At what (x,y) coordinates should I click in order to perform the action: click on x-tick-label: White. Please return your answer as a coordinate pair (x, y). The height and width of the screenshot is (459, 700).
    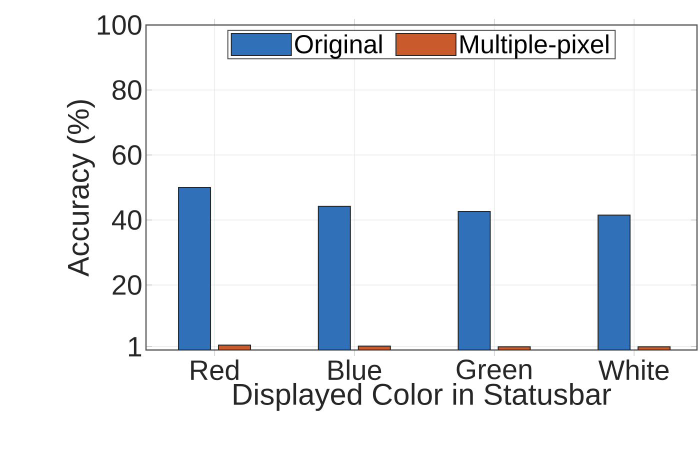
    Looking at the image, I should click on (633, 370).